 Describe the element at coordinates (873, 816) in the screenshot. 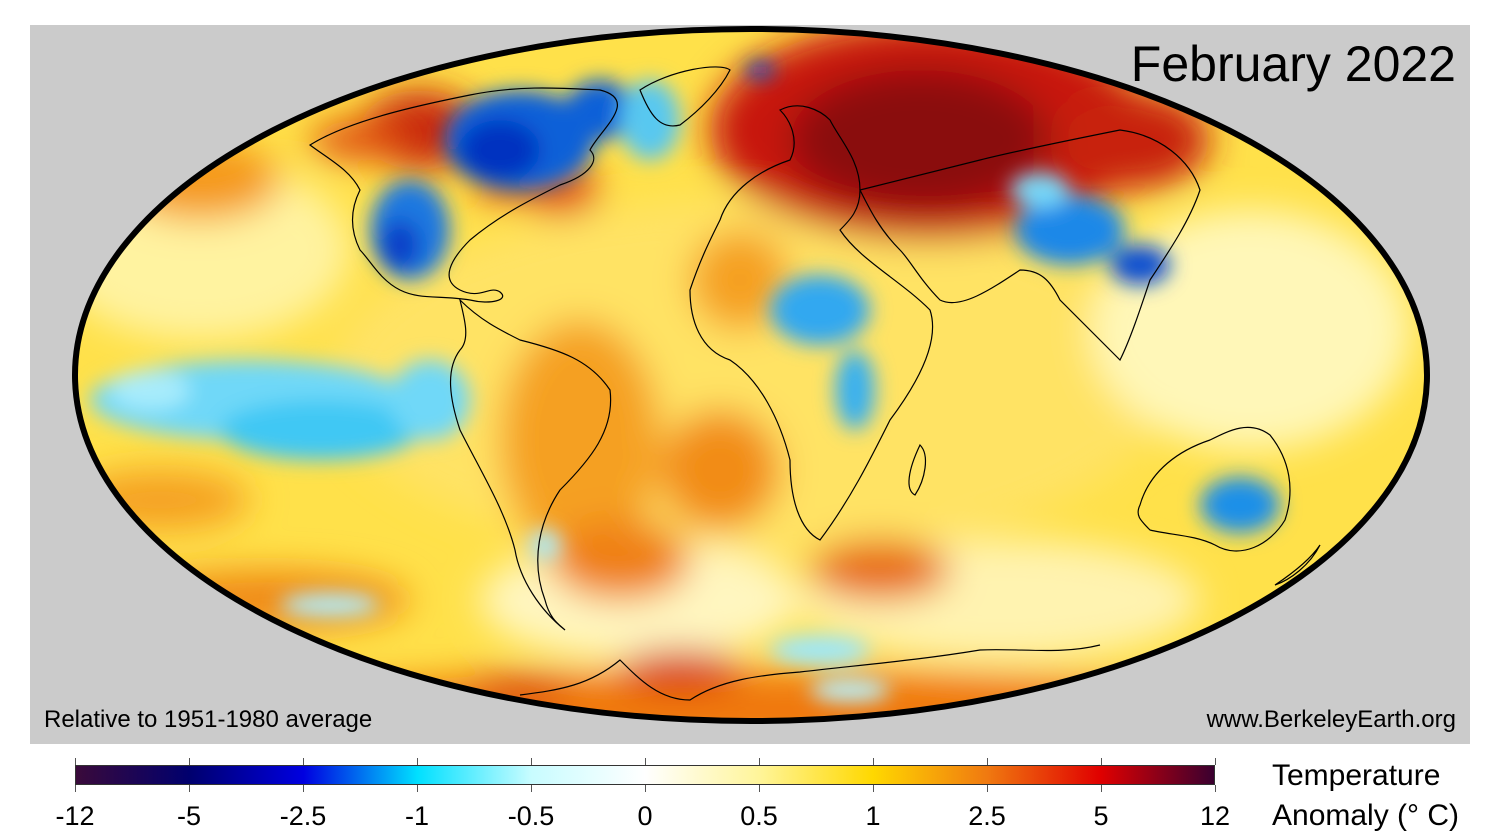

I see `colorbar-tick-label: 1` at that location.